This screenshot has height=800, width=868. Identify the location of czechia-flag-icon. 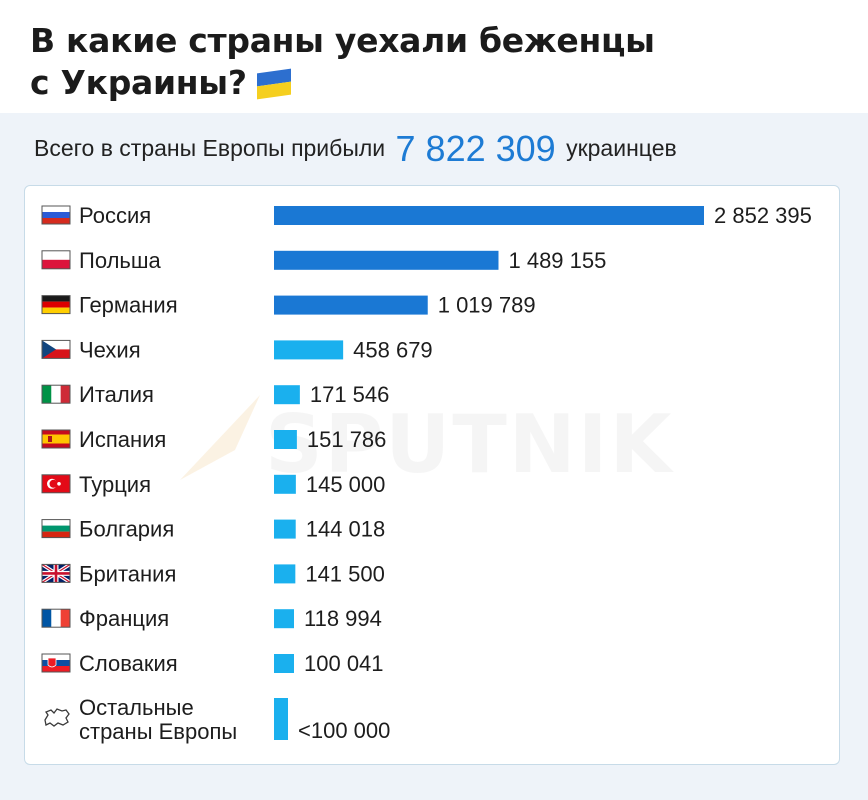
(56, 349).